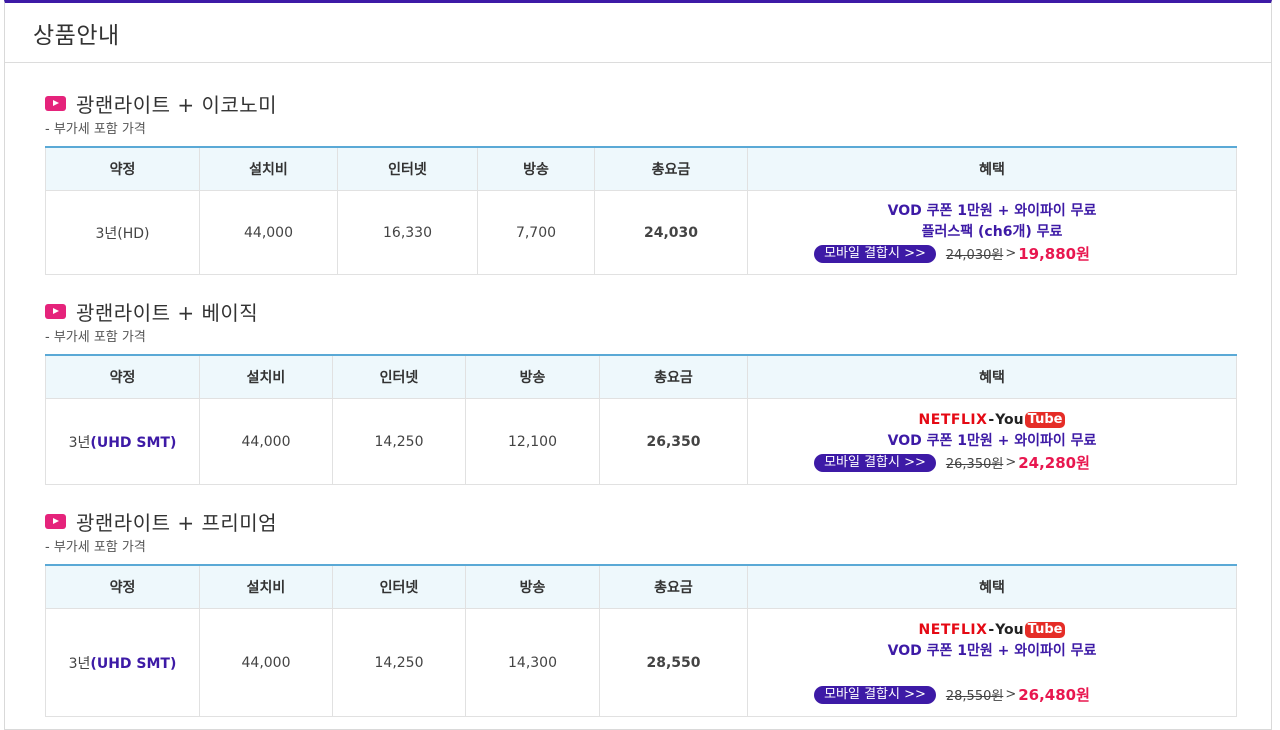  I want to click on new-price: 19,880원, so click(1054, 254).